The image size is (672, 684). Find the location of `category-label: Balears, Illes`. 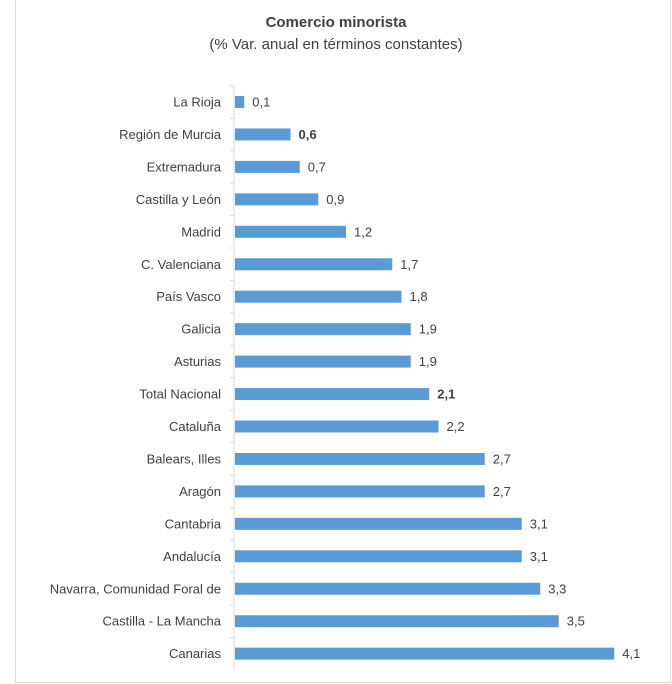

category-label: Balears, Illes is located at coordinates (184, 458).